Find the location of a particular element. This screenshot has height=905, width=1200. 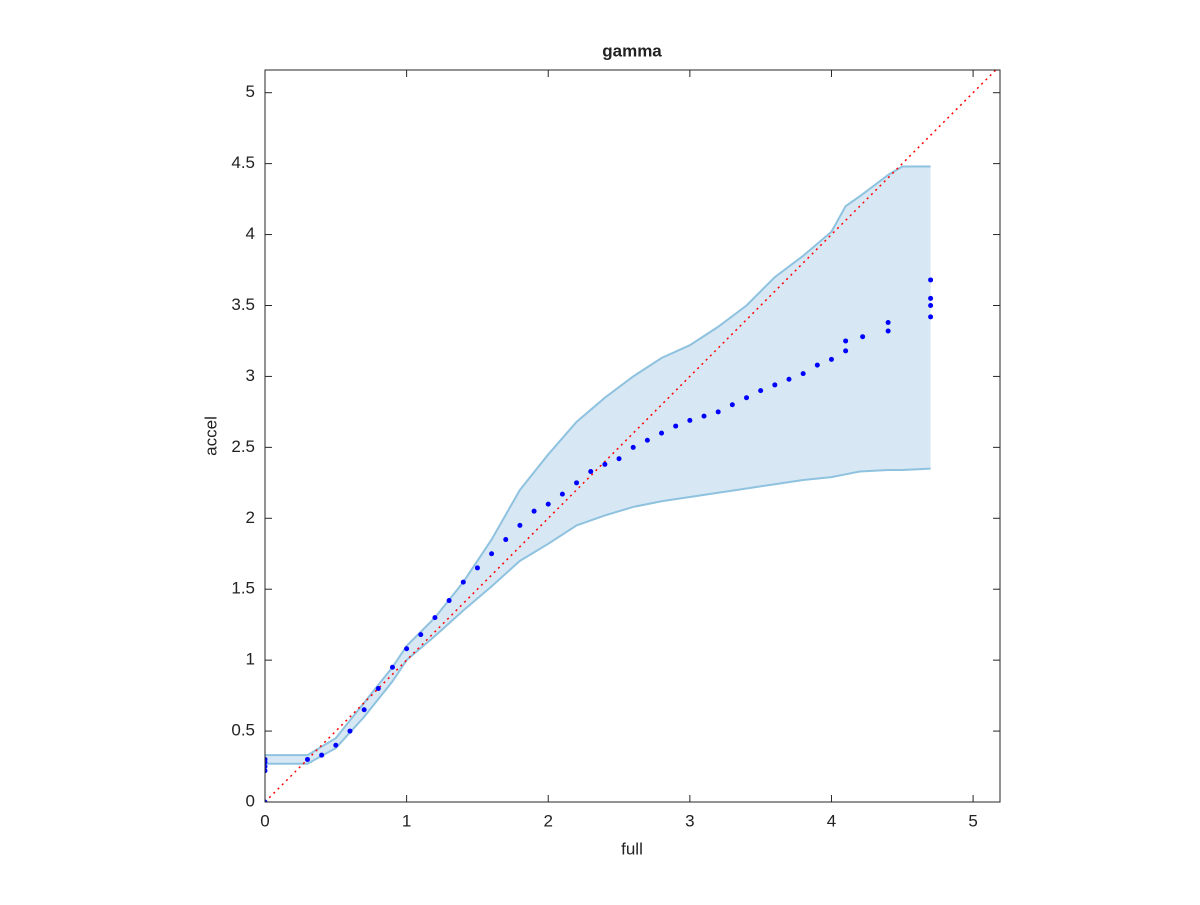

y-tick-label: 5 is located at coordinates (250, 91).